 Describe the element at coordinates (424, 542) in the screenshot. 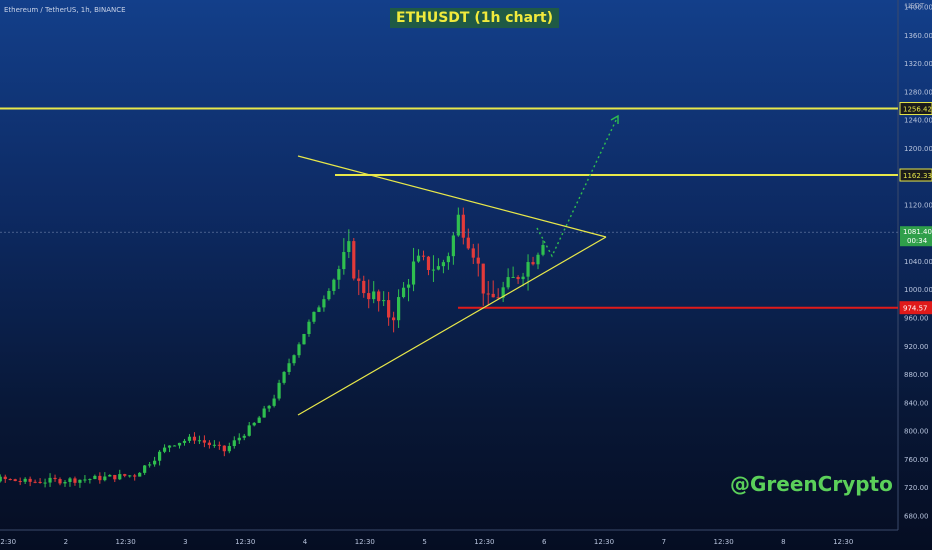

I see `time-tick-label: 5` at that location.